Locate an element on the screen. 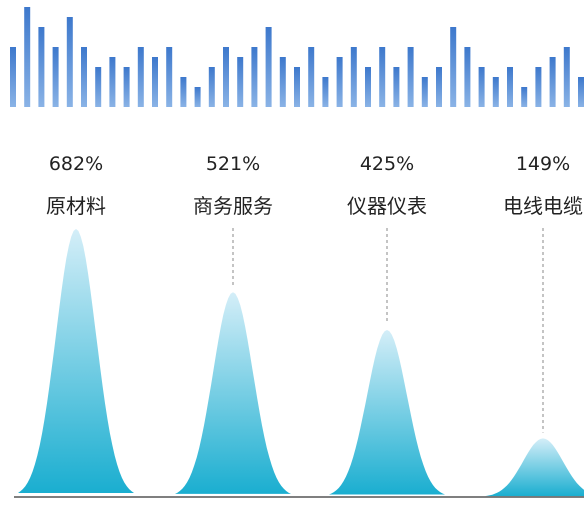 The image size is (584, 505). category-label-raw-materials: 原材料 is located at coordinates (76, 206).